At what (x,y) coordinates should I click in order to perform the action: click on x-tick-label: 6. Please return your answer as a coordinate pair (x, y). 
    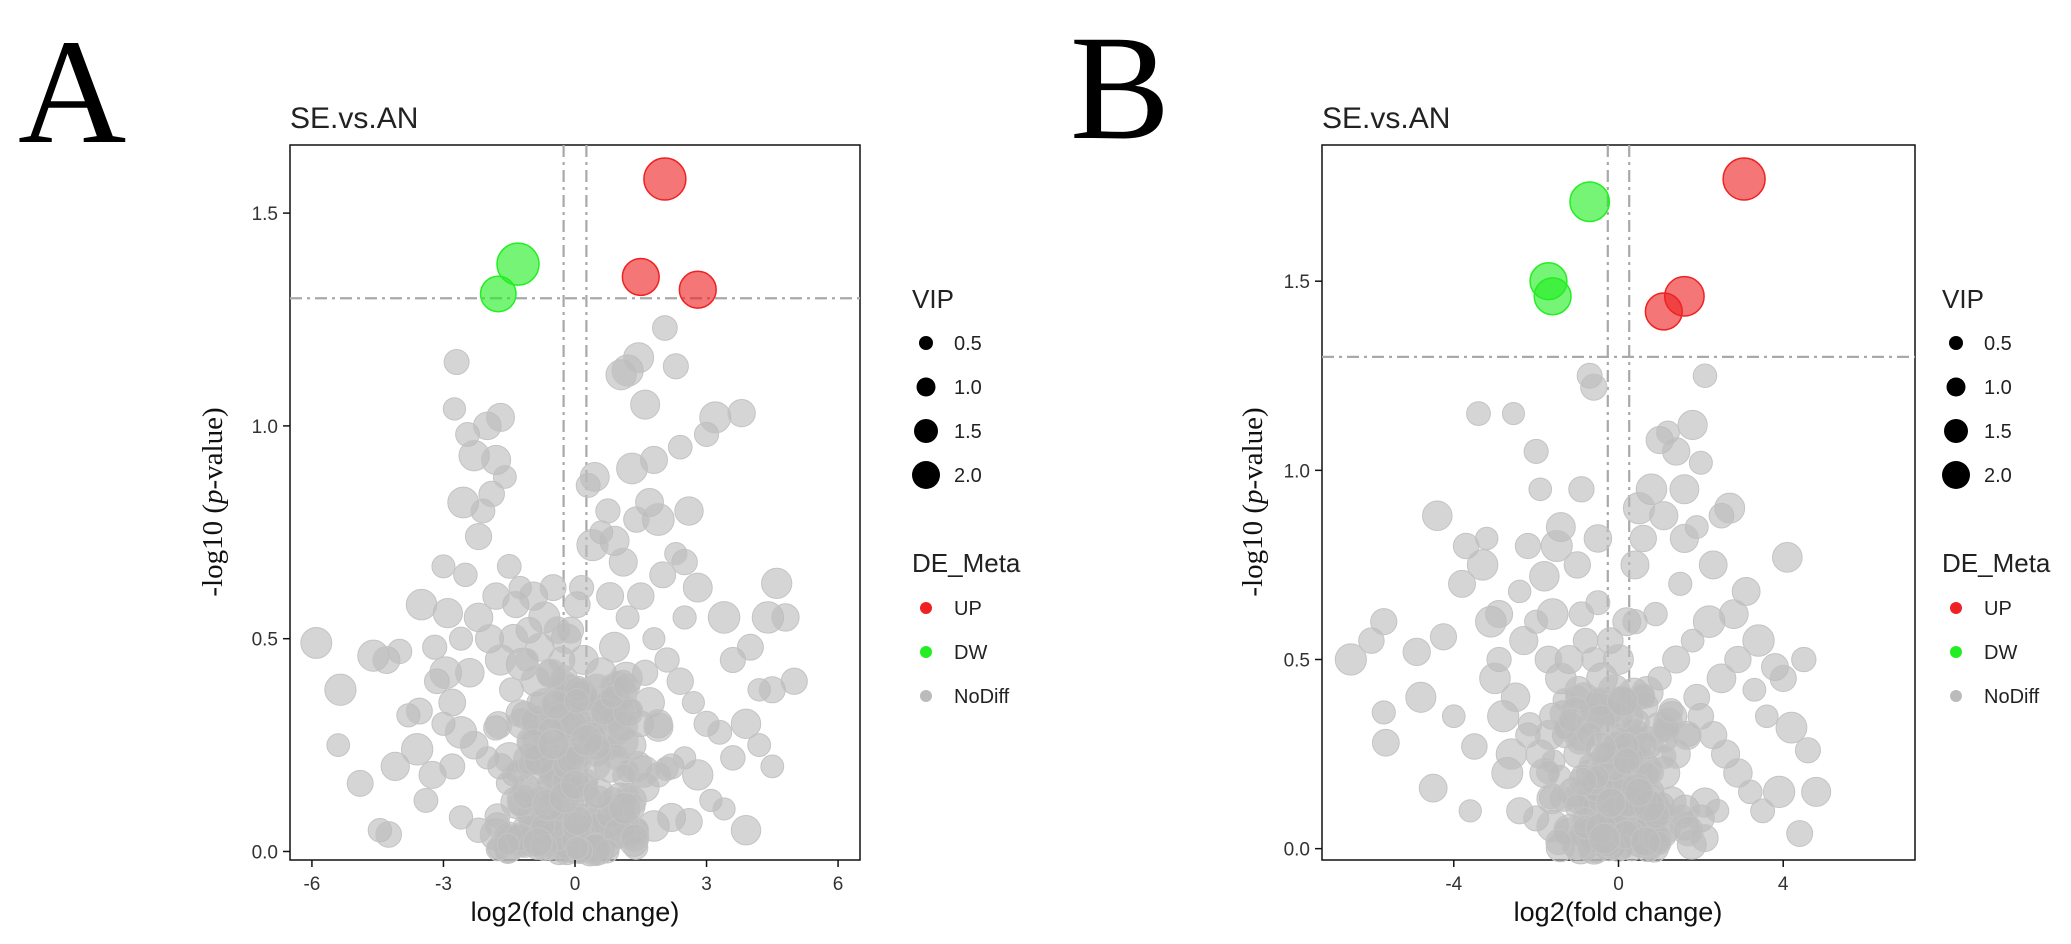
    Looking at the image, I should click on (838, 884).